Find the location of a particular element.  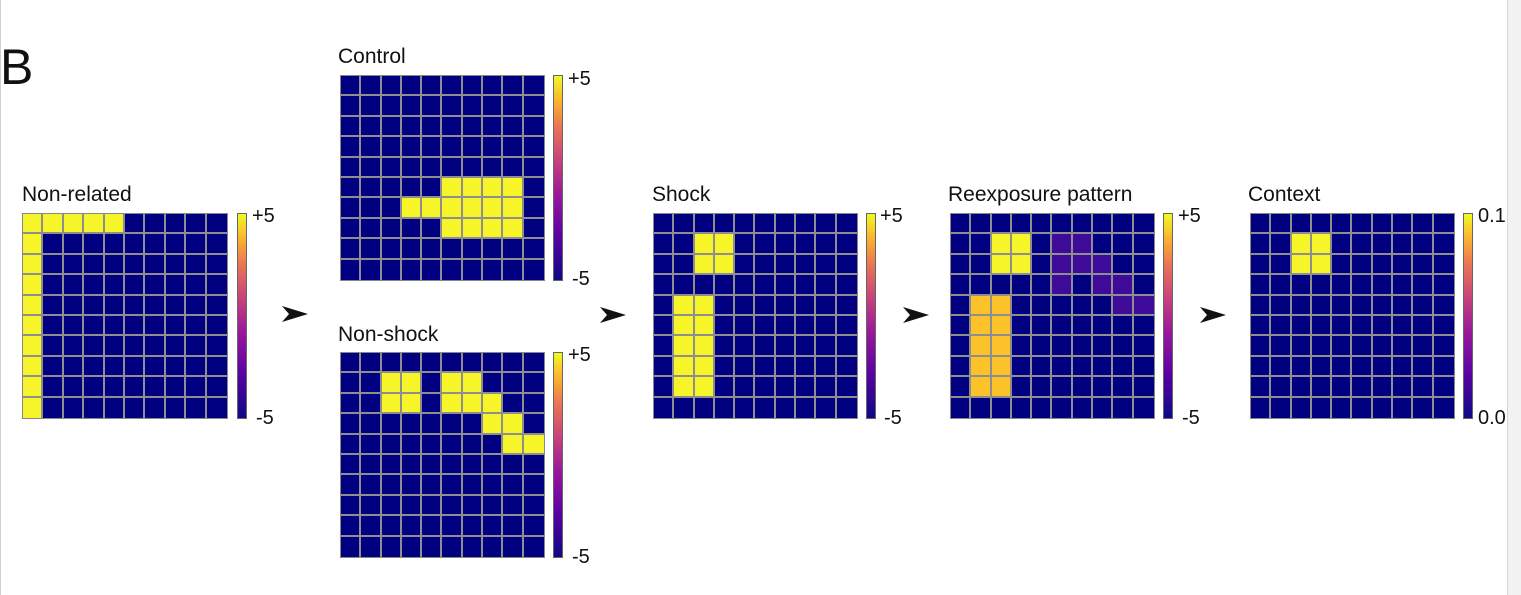

panel-title-context: Context is located at coordinates (1284, 194).